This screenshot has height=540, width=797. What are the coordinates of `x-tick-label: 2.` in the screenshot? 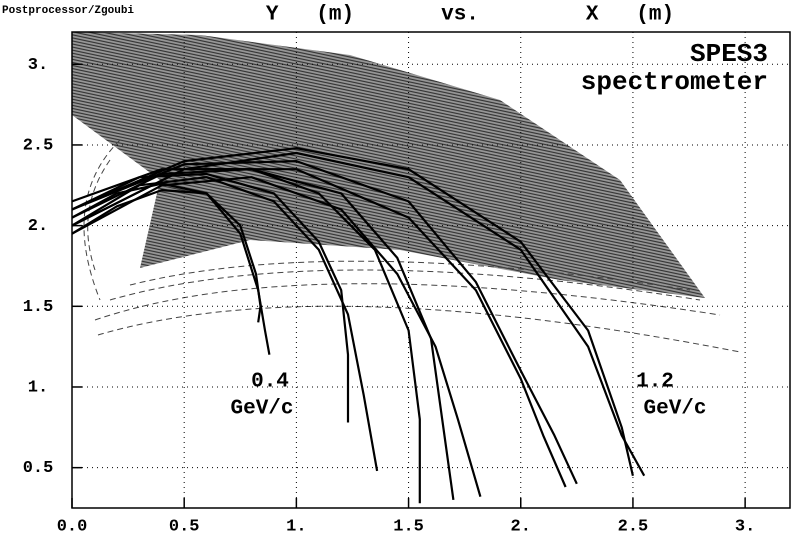 It's located at (521, 526).